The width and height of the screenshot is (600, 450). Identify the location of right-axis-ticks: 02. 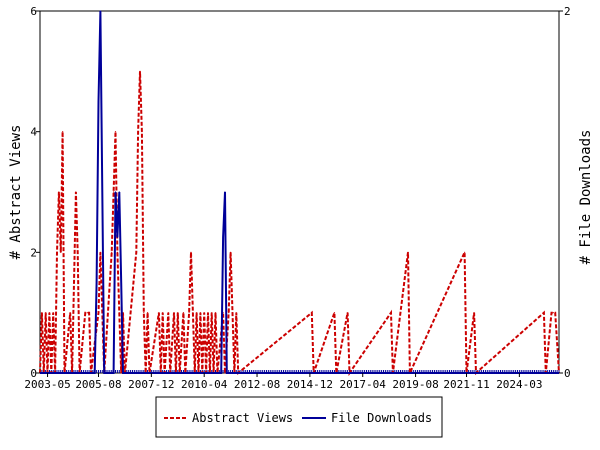
(565, 192).